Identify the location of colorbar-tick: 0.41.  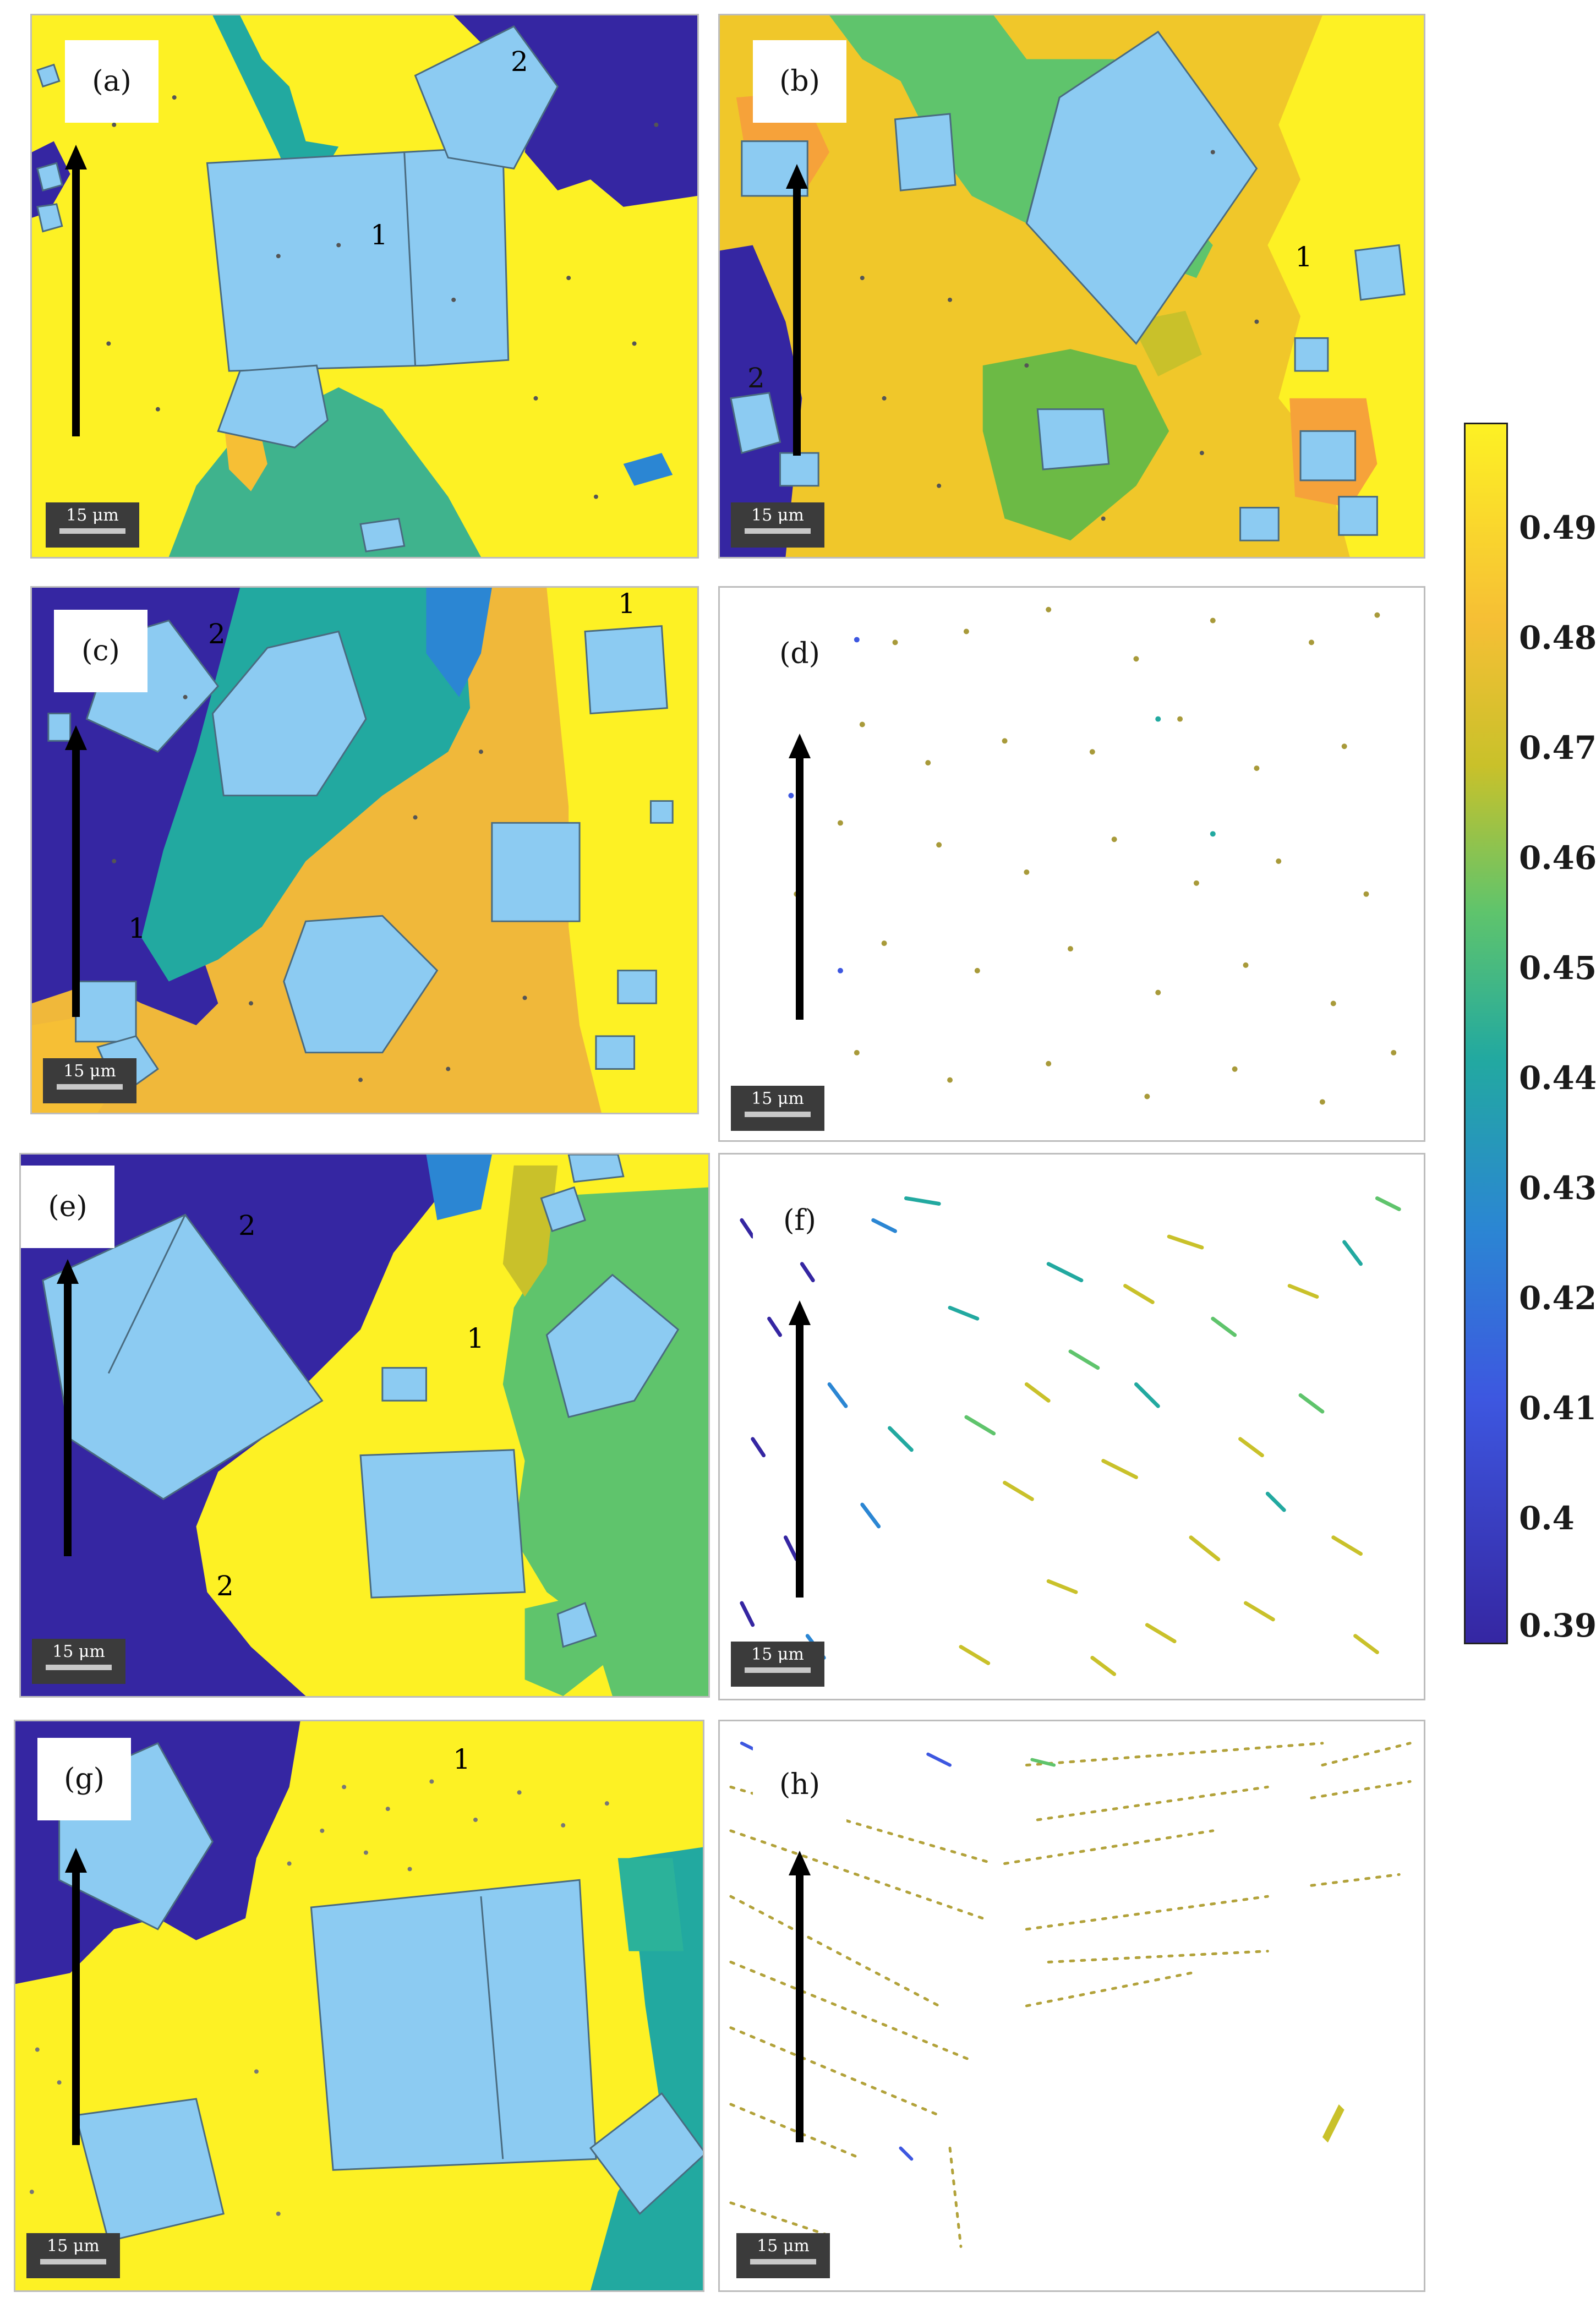
(1557, 1408).